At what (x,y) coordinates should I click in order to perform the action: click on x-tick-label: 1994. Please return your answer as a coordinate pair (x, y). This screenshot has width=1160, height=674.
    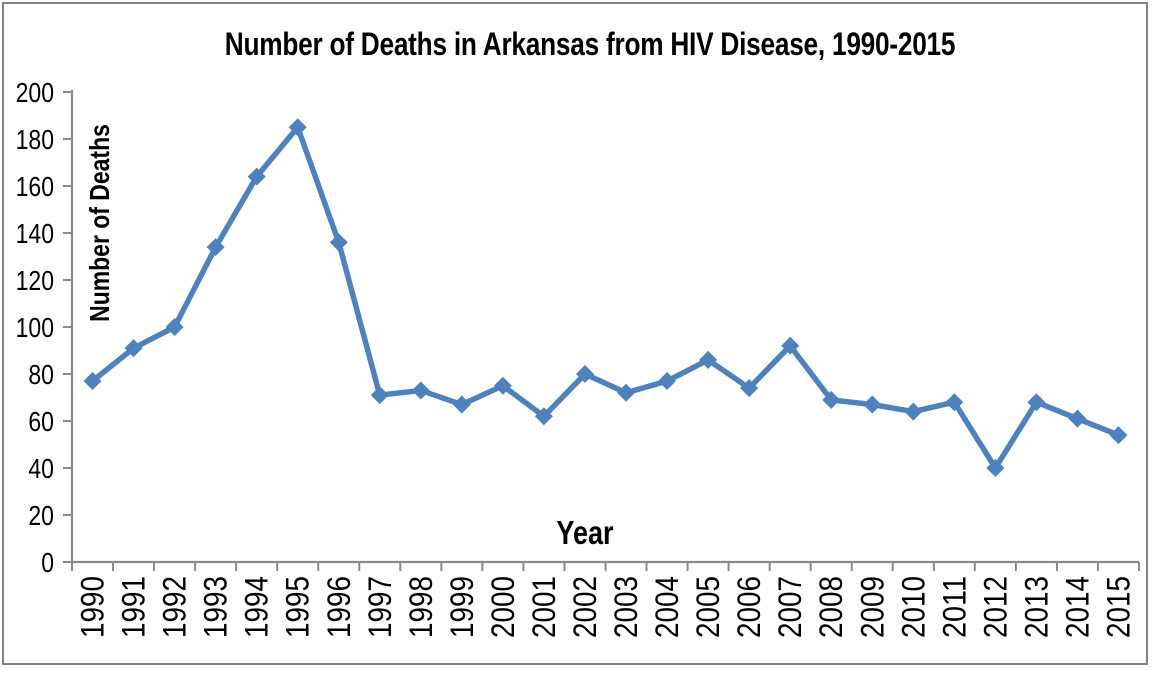
    Looking at the image, I should click on (257, 607).